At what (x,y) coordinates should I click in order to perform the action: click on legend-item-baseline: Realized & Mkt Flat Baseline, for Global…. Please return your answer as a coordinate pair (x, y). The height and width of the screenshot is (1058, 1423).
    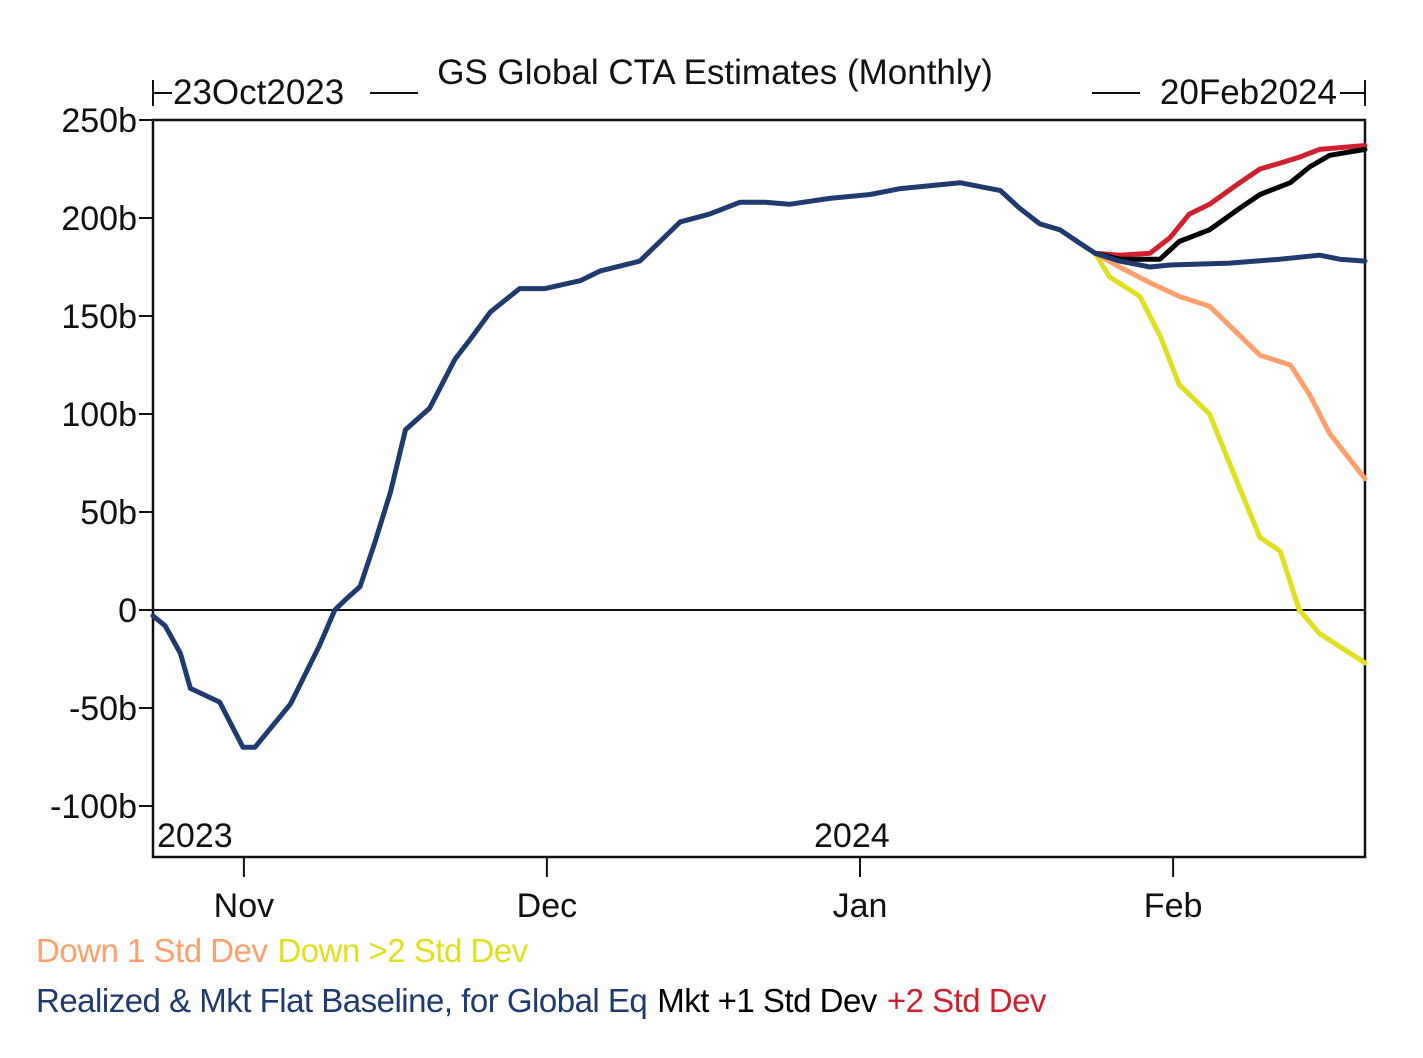
    Looking at the image, I should click on (342, 1000).